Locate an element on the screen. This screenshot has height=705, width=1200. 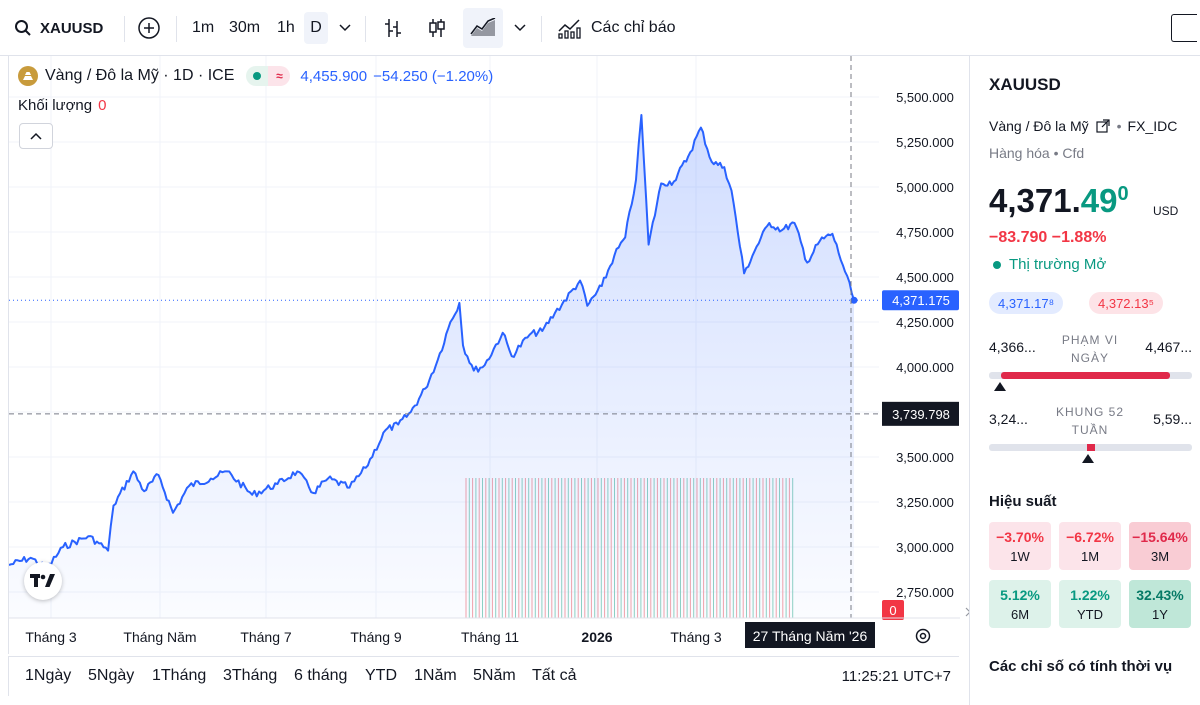
volume-label: Khối lượng is located at coordinates (55, 105).